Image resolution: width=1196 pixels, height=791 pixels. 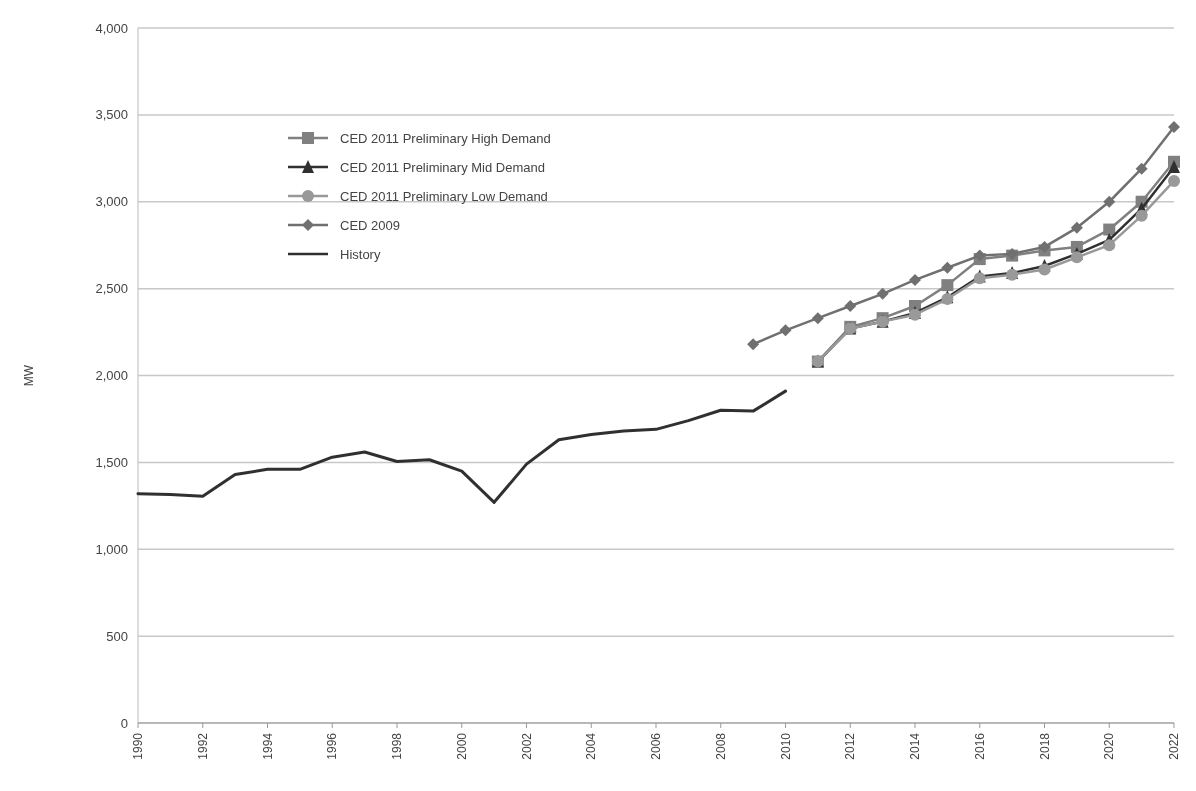 What do you see at coordinates (111, 28) in the screenshot?
I see `y-tick-label: 4,000` at bounding box center [111, 28].